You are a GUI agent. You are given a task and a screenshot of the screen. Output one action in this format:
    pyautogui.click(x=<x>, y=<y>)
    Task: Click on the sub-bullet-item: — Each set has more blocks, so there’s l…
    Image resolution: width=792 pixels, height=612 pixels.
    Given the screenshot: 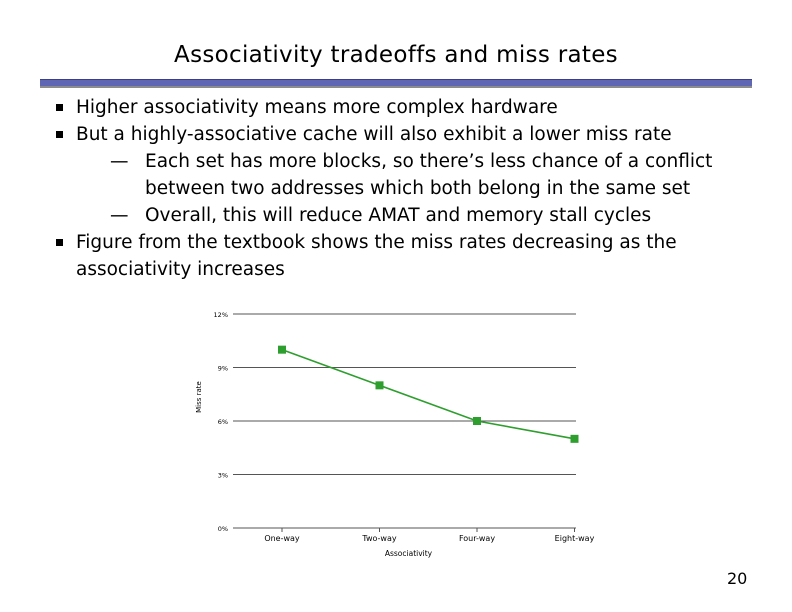 What is the action you would take?
    pyautogui.click(x=443, y=175)
    